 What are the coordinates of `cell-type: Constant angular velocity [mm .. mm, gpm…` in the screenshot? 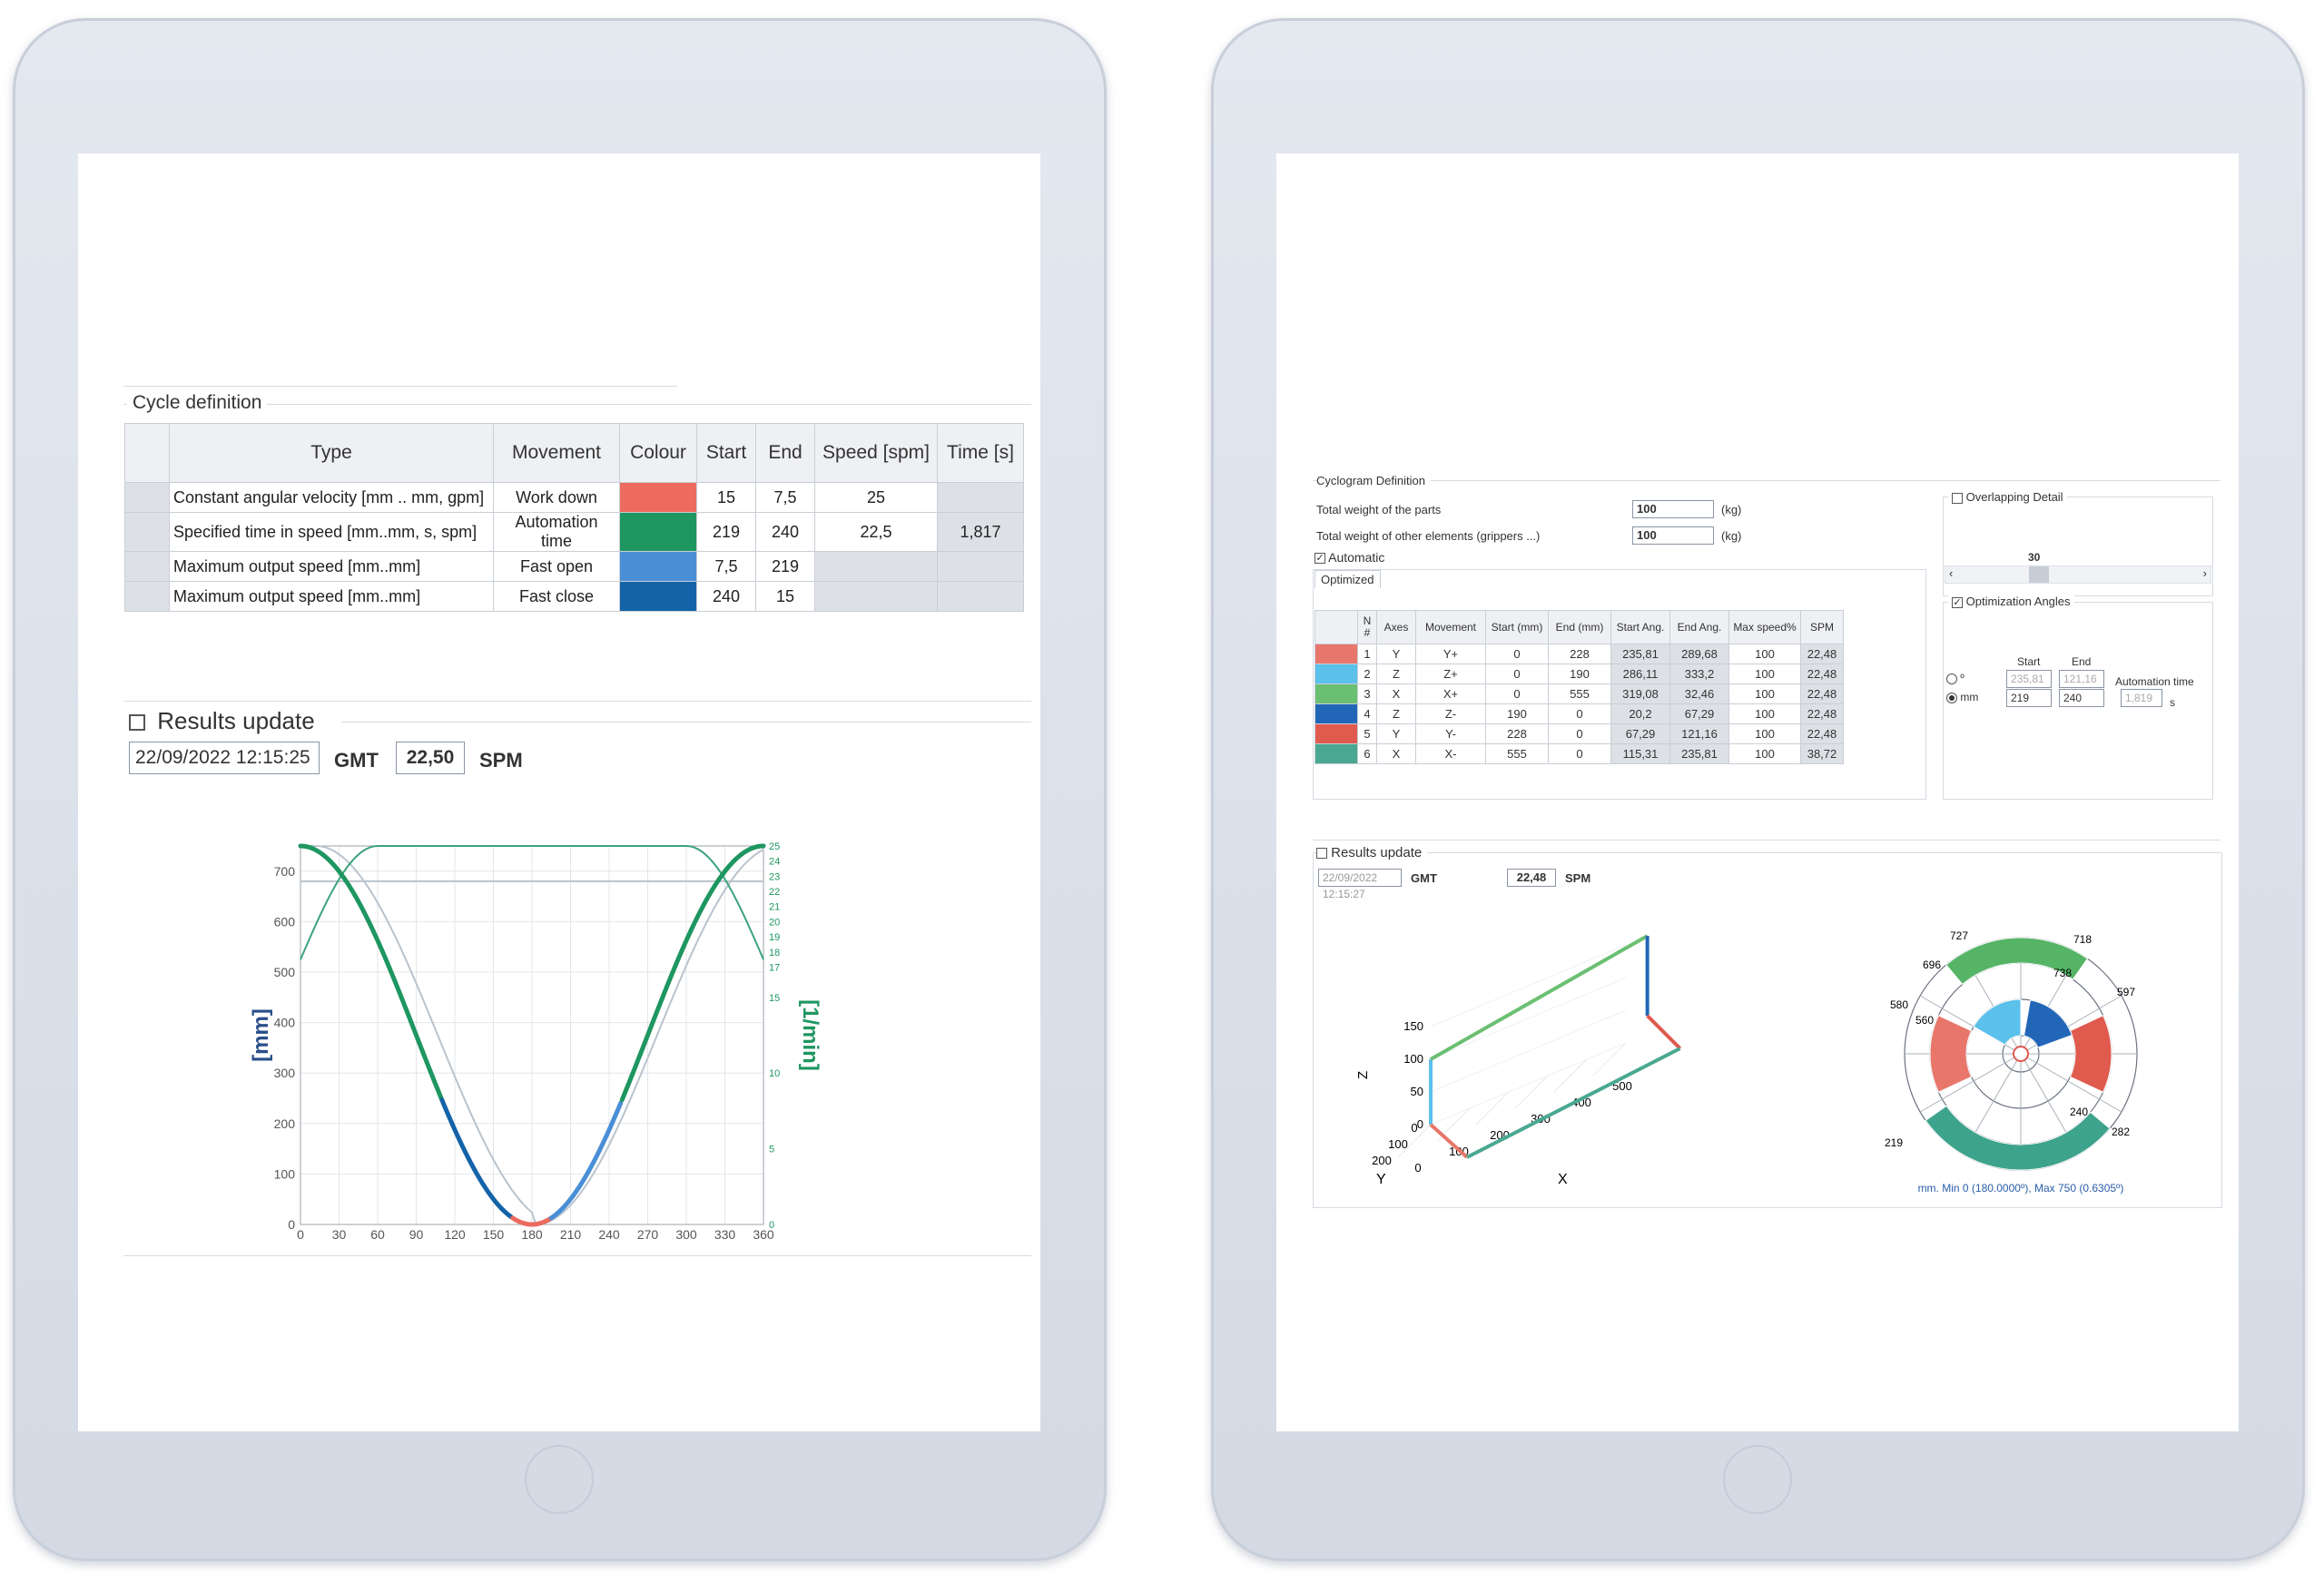 It's located at (331, 498).